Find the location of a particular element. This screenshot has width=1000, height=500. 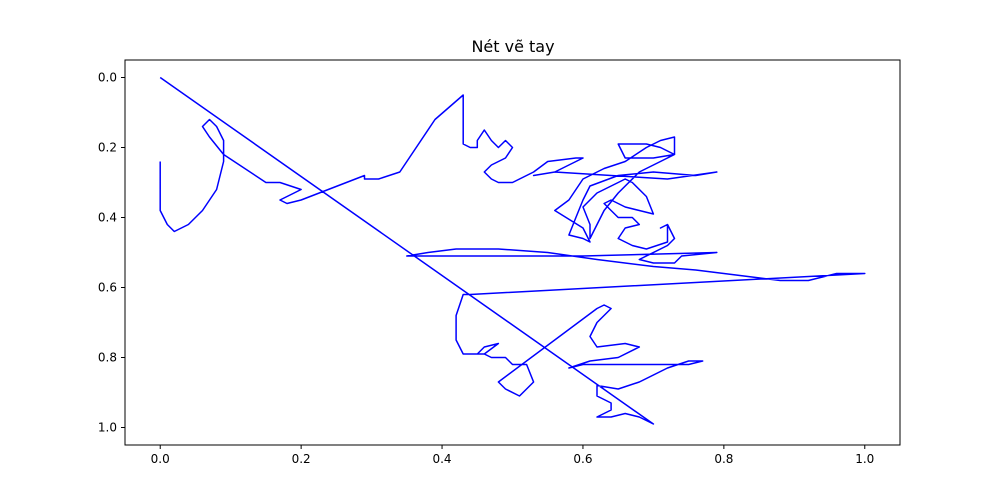

x-axis: 0.0 0.2 0.4 0.6 0.8 1.0 is located at coordinates (512, 455).